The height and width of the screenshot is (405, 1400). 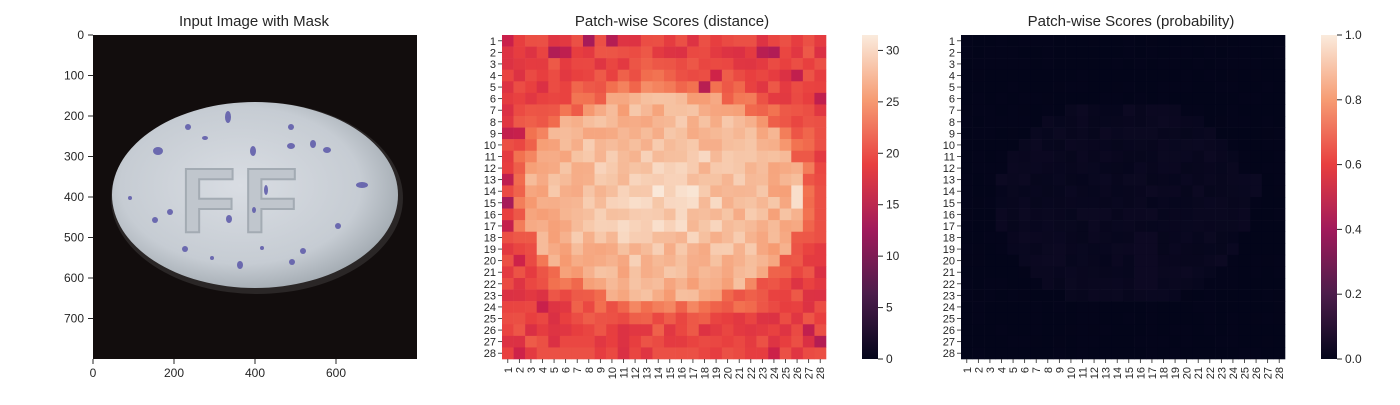 I want to click on row-tick-label: 12, so click(x=949, y=169).